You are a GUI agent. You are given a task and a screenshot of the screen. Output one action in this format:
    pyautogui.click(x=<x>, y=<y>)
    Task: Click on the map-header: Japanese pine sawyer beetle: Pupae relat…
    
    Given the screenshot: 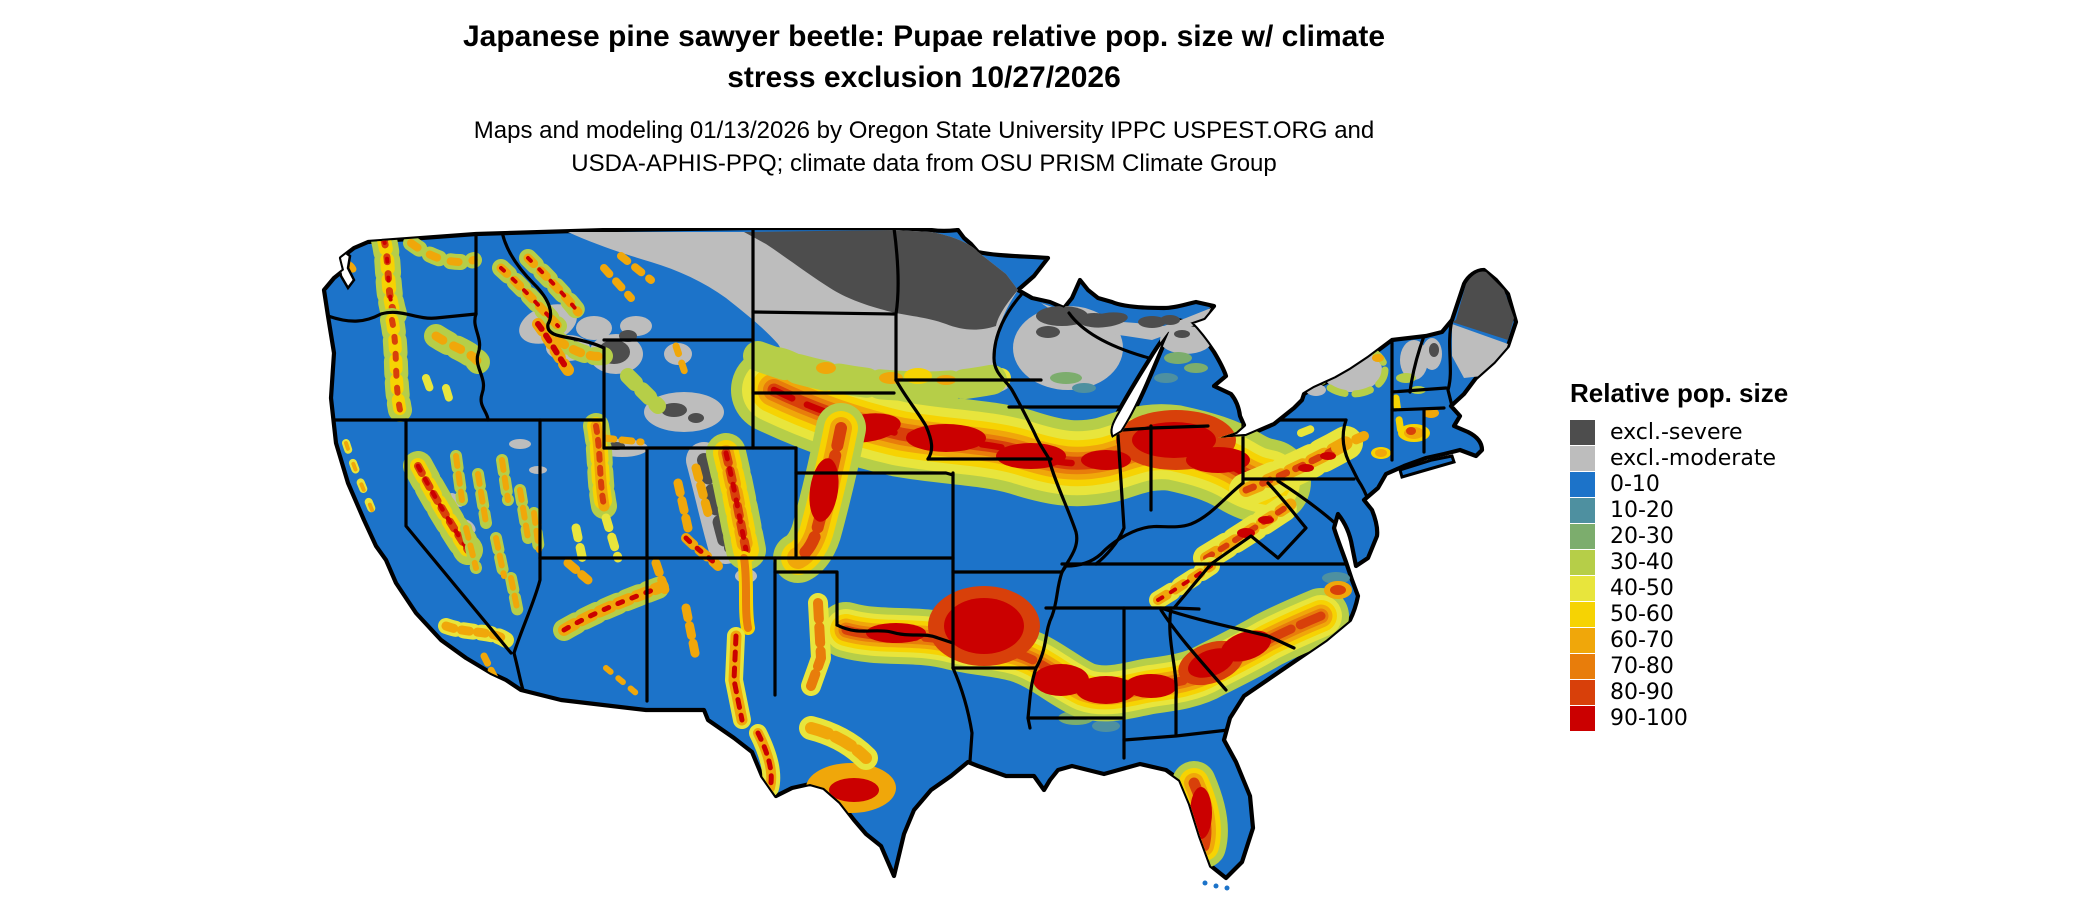 What is the action you would take?
    pyautogui.click(x=924, y=98)
    